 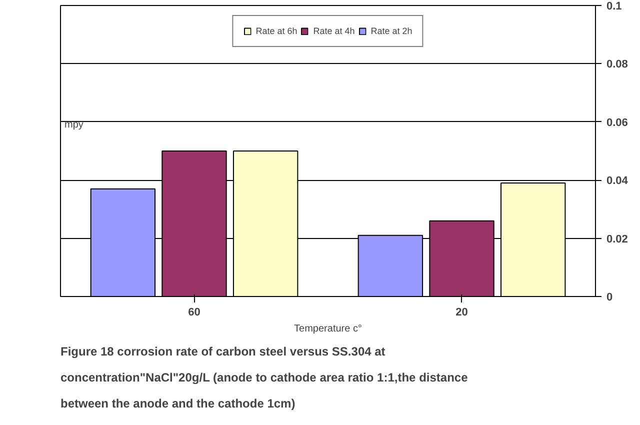 I want to click on x-tick-label: 20, so click(x=462, y=312).